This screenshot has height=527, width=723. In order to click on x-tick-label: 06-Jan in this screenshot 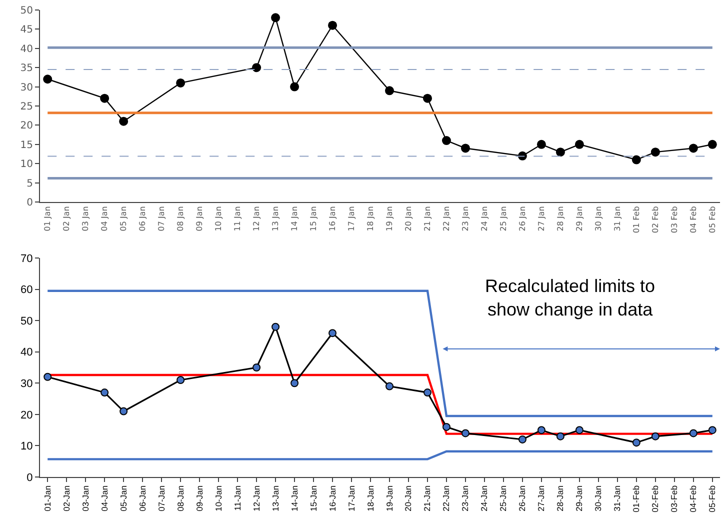, I will do `click(142, 498)`.